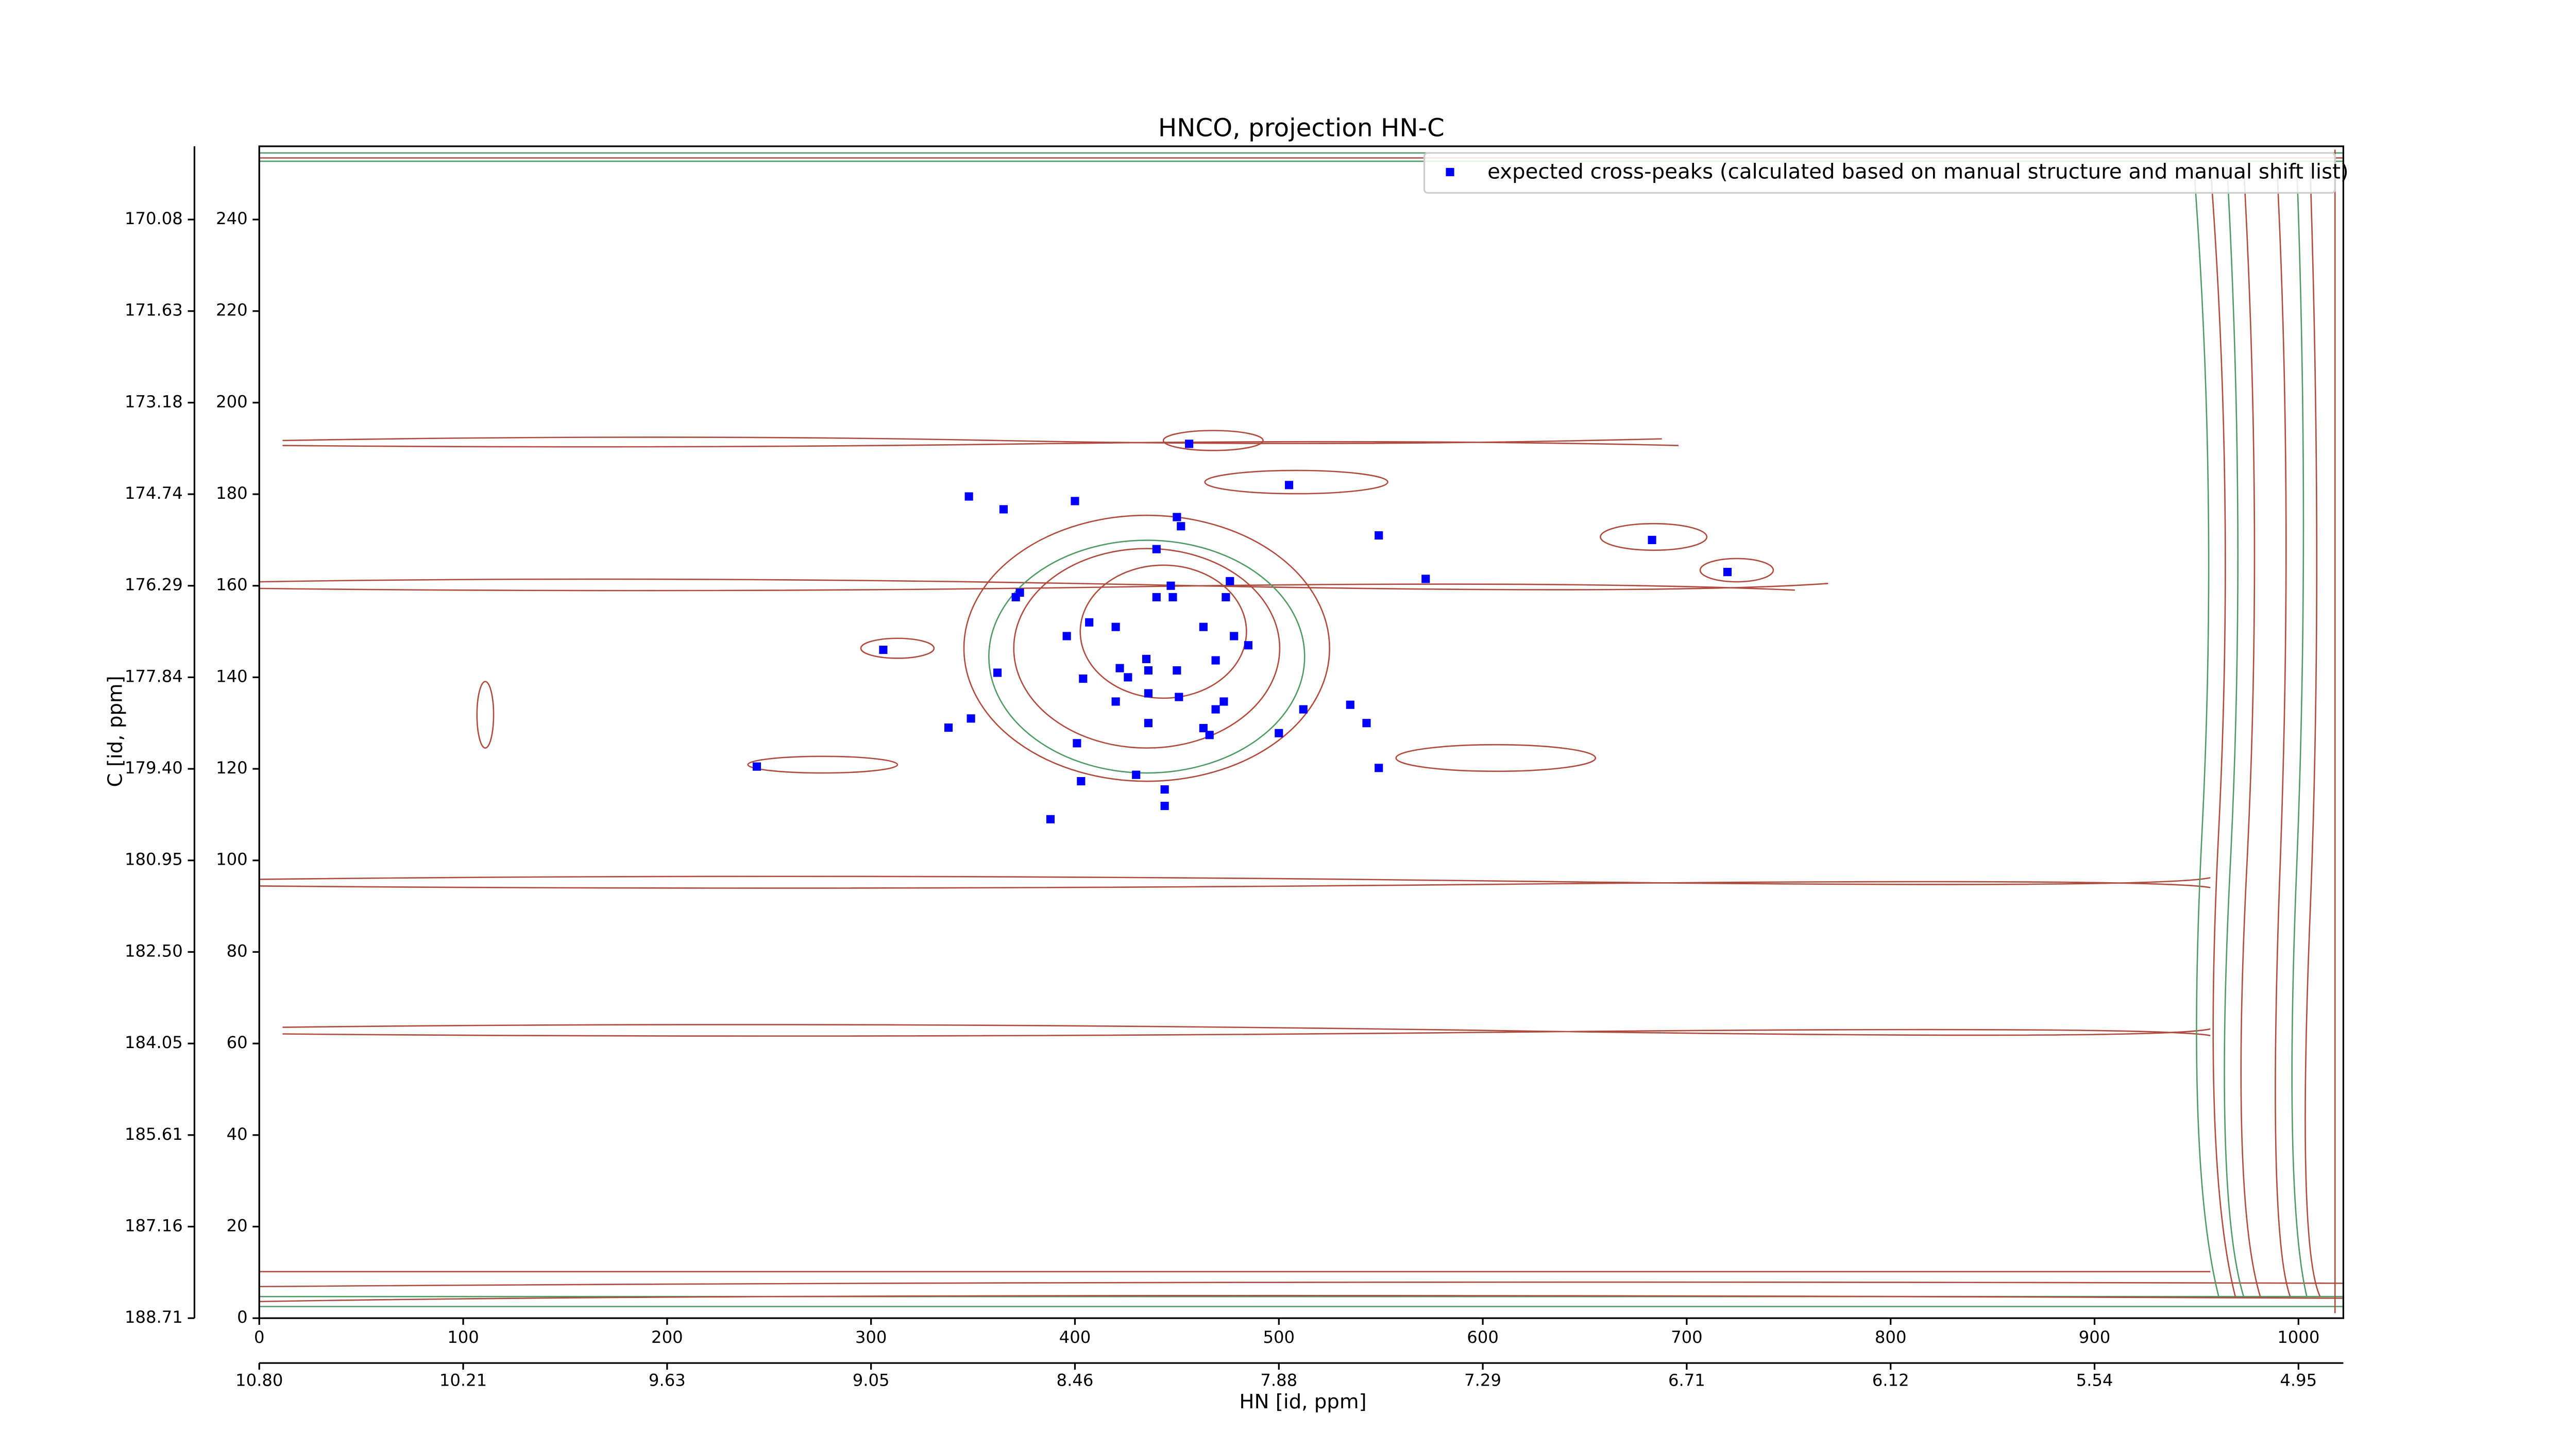 Image resolution: width=2576 pixels, height=1449 pixels. Describe the element at coordinates (232, 585) in the screenshot. I see `y-tick-label: 160` at that location.